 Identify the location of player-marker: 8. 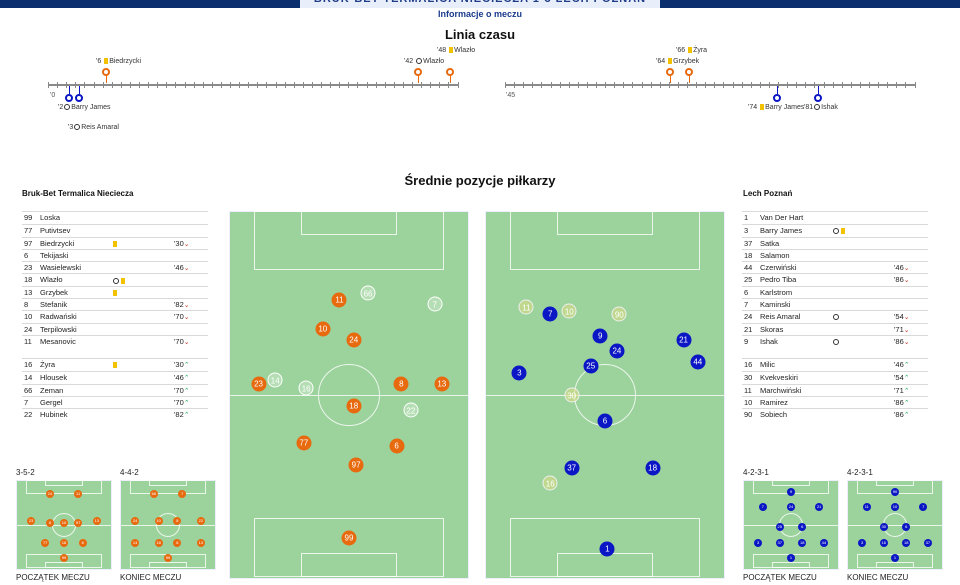
(401, 384).